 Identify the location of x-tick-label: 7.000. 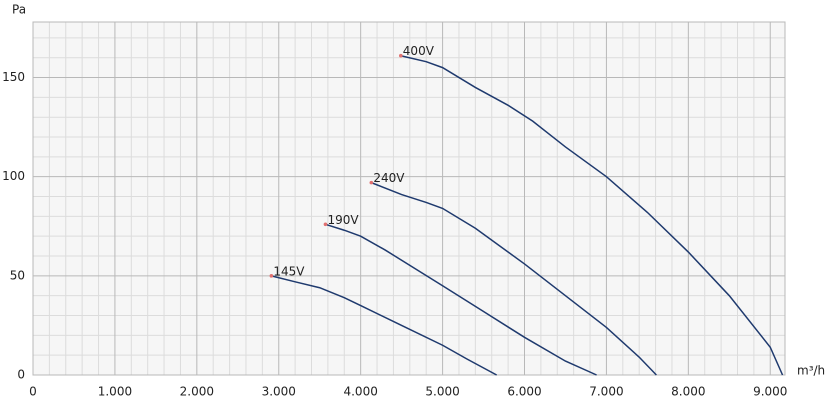
(606, 392).